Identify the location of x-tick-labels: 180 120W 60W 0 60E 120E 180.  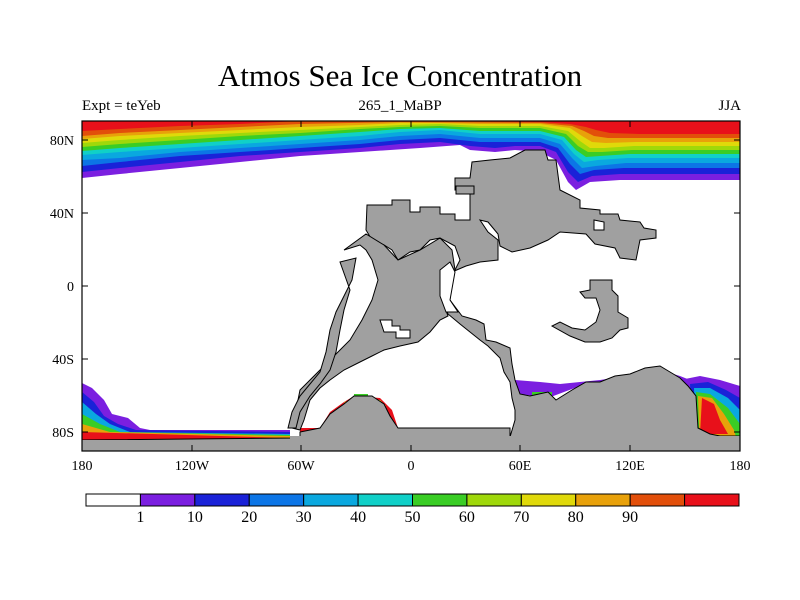
(411, 466).